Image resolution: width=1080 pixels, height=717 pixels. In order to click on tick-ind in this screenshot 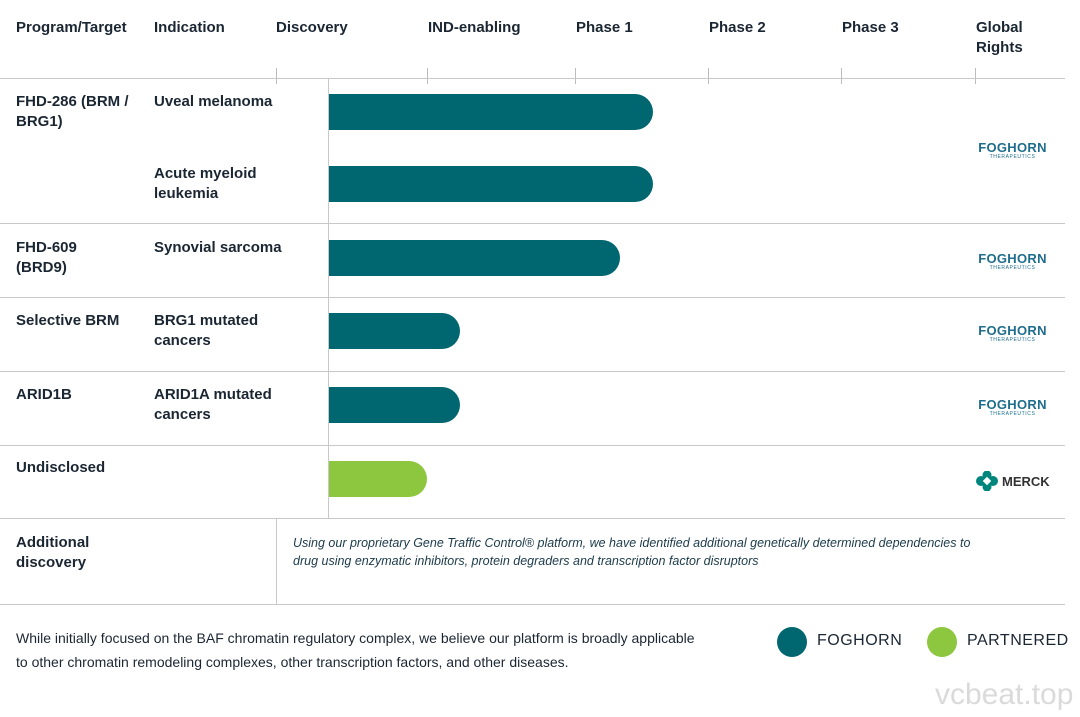, I will do `click(427, 76)`.